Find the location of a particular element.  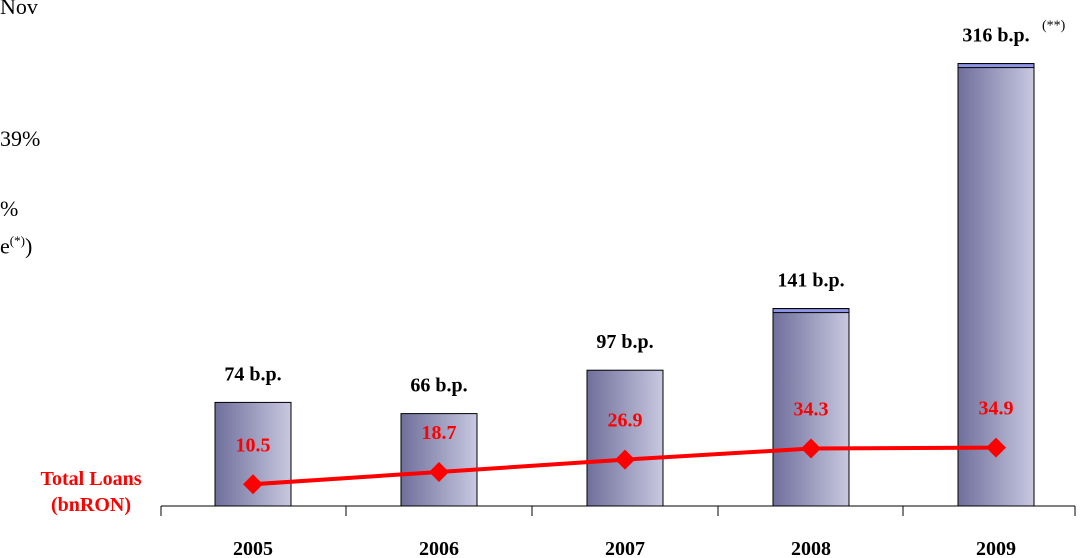

line-label-2008: 34.3 is located at coordinates (811, 410).